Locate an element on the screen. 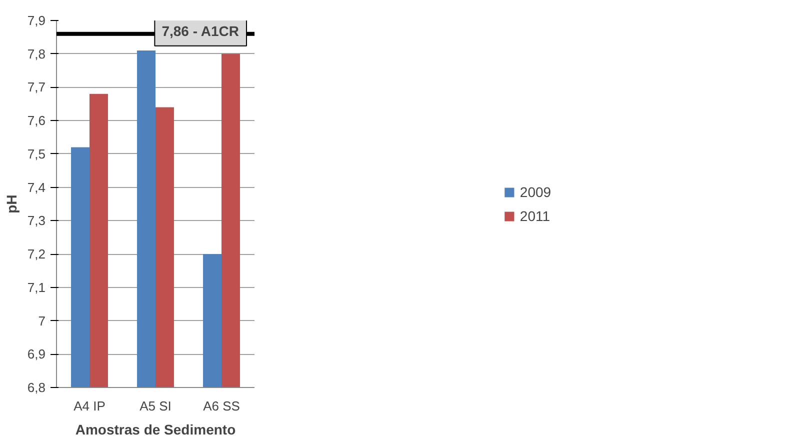 The height and width of the screenshot is (448, 810). y-tick-label: 7,3 is located at coordinates (36, 220).